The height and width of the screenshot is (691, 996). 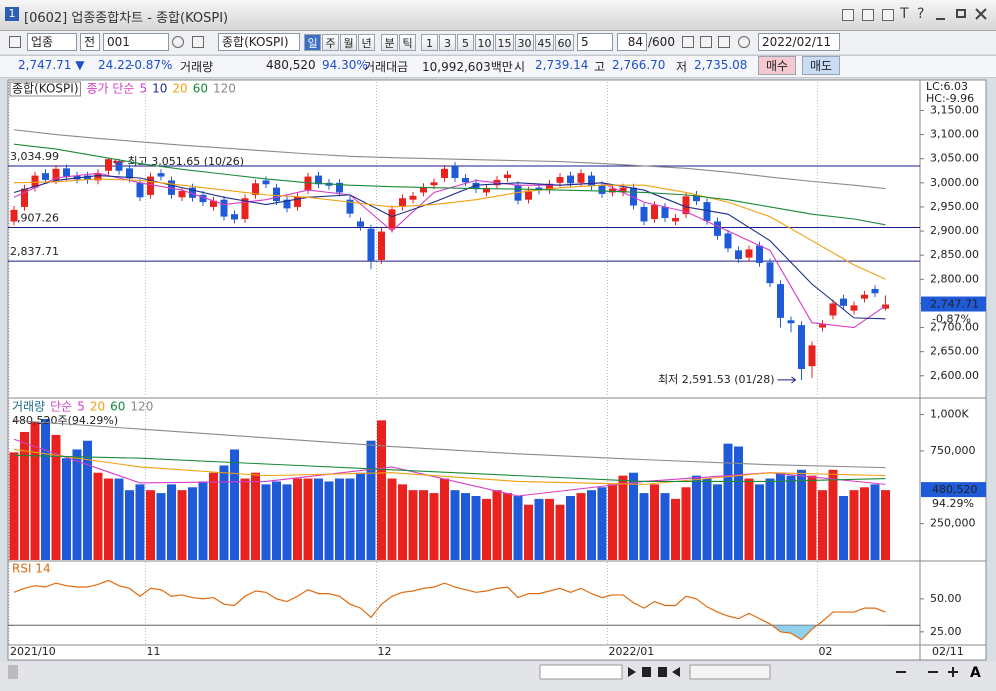 What do you see at coordinates (136, 42) in the screenshot?
I see `code-input: 001` at bounding box center [136, 42].